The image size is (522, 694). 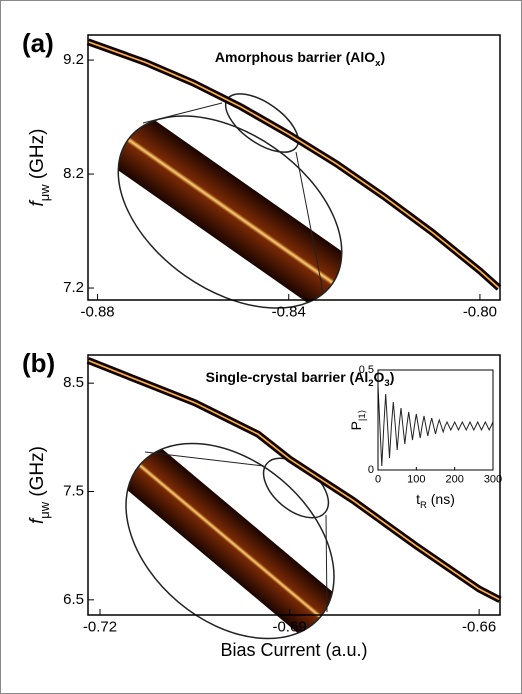 I want to click on y-axis-label-part: P, so click(x=356, y=425).